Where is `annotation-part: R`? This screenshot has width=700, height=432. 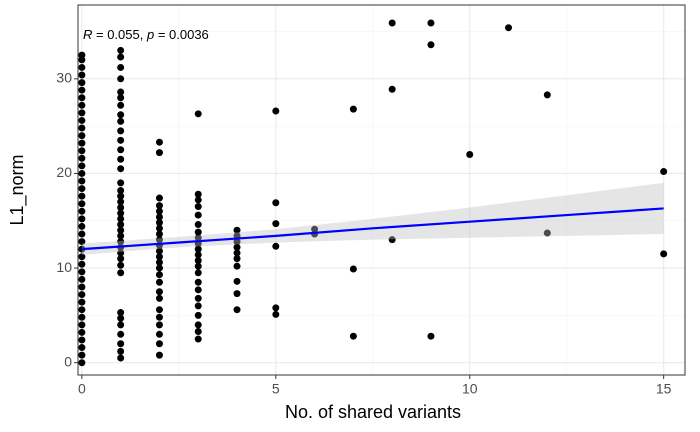
annotation-part: R is located at coordinates (87, 34).